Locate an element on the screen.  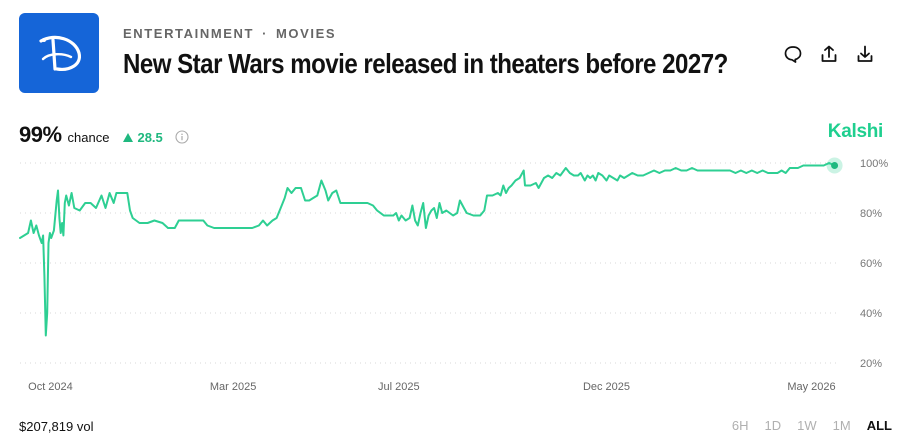
info-icon is located at coordinates (182, 137).